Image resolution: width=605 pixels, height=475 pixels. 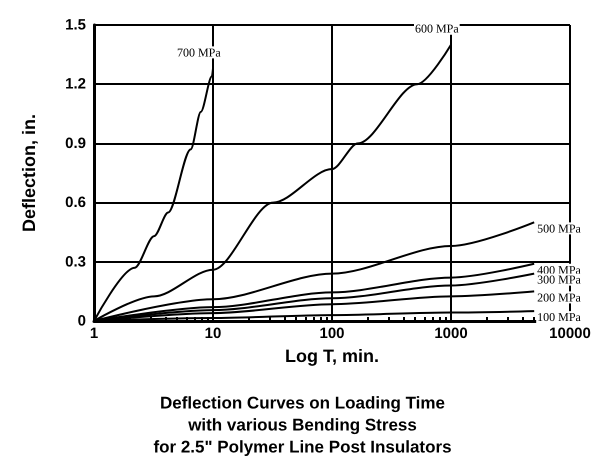 I want to click on x-tick-label: 10, so click(x=213, y=333).